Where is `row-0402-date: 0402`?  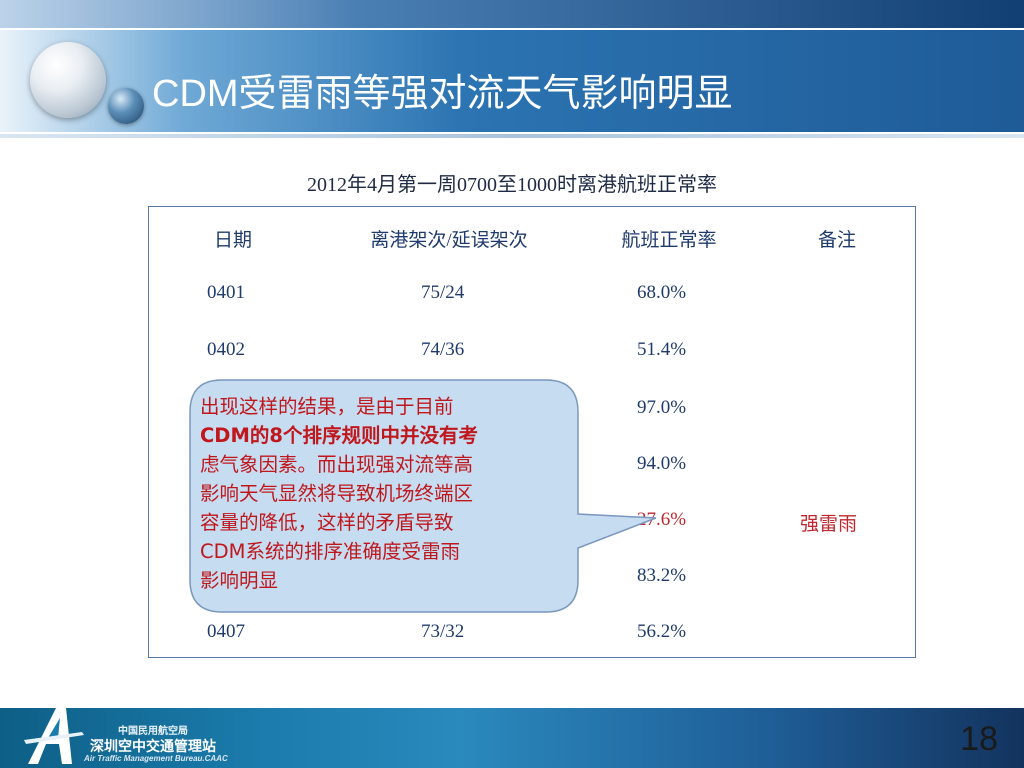
row-0402-date: 0402 is located at coordinates (226, 349).